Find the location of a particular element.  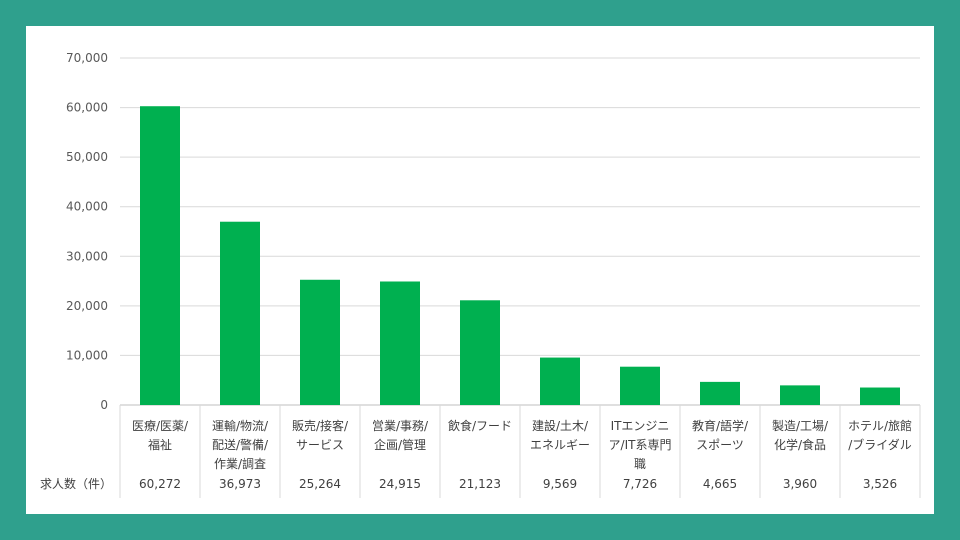

y-tick-label: 50,000 is located at coordinates (87, 157).